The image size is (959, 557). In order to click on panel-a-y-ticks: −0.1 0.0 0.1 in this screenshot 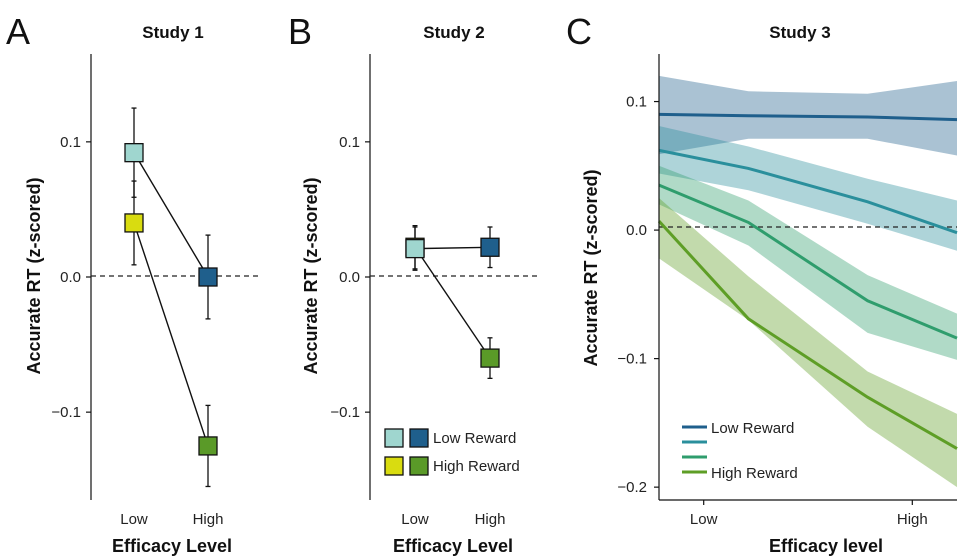, I will do `click(71, 277)`.